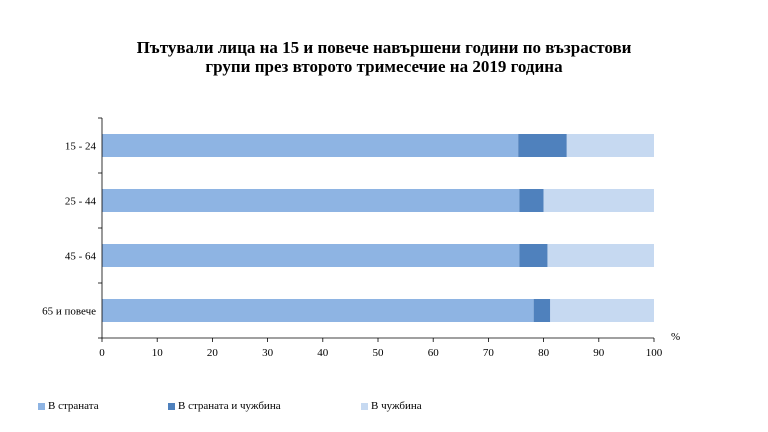 The height and width of the screenshot is (432, 768). I want to click on category-label: 25 - 44, so click(81, 202).